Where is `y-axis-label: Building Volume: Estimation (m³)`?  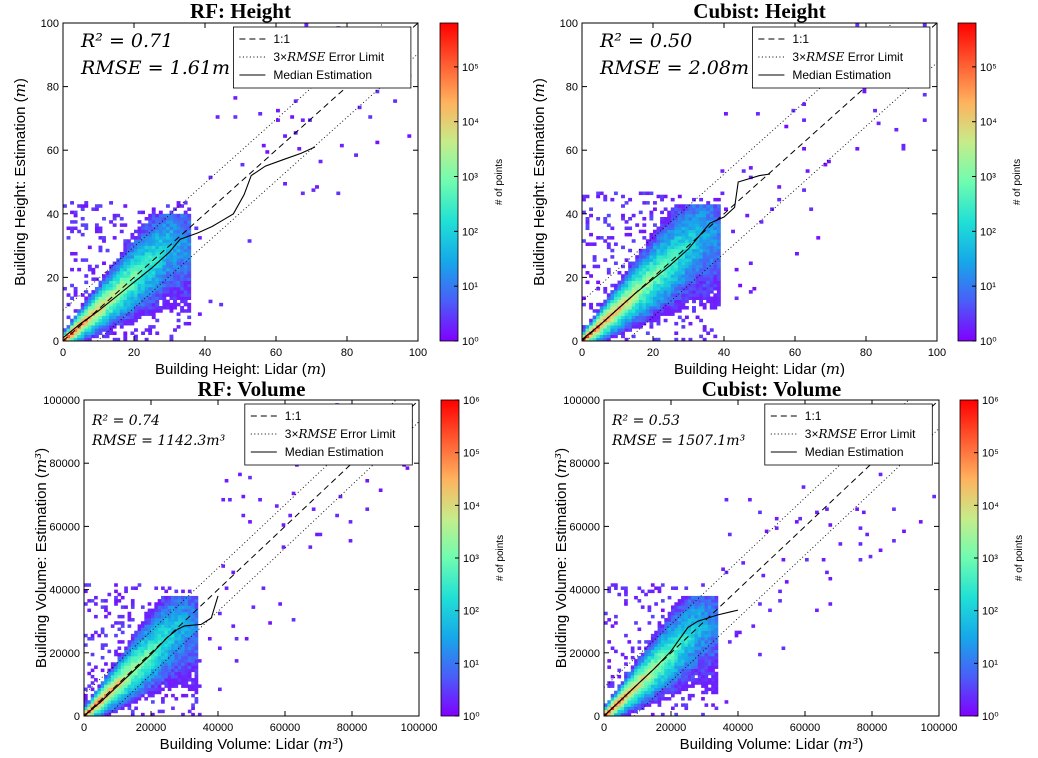
y-axis-label: Building Volume: Estimation (m³) is located at coordinates (41, 558).